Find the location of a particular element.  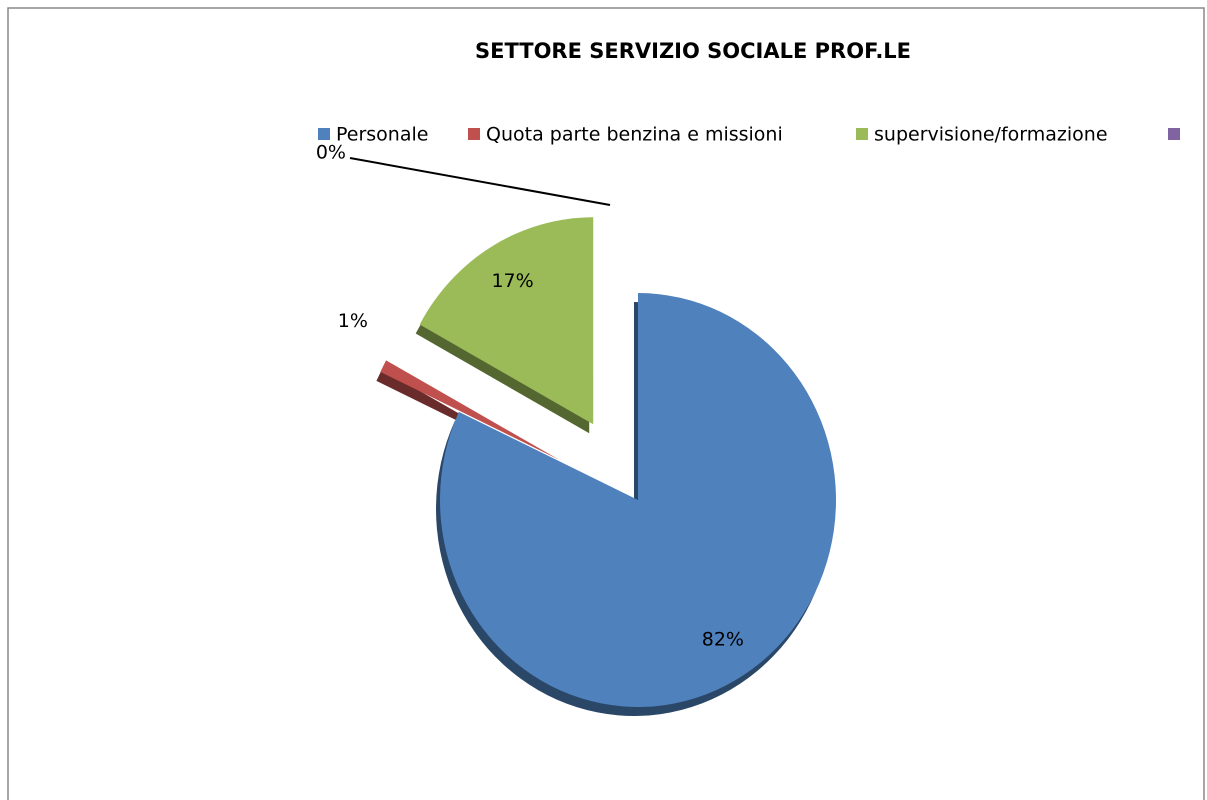

data-label: 17% is located at coordinates (512, 281).